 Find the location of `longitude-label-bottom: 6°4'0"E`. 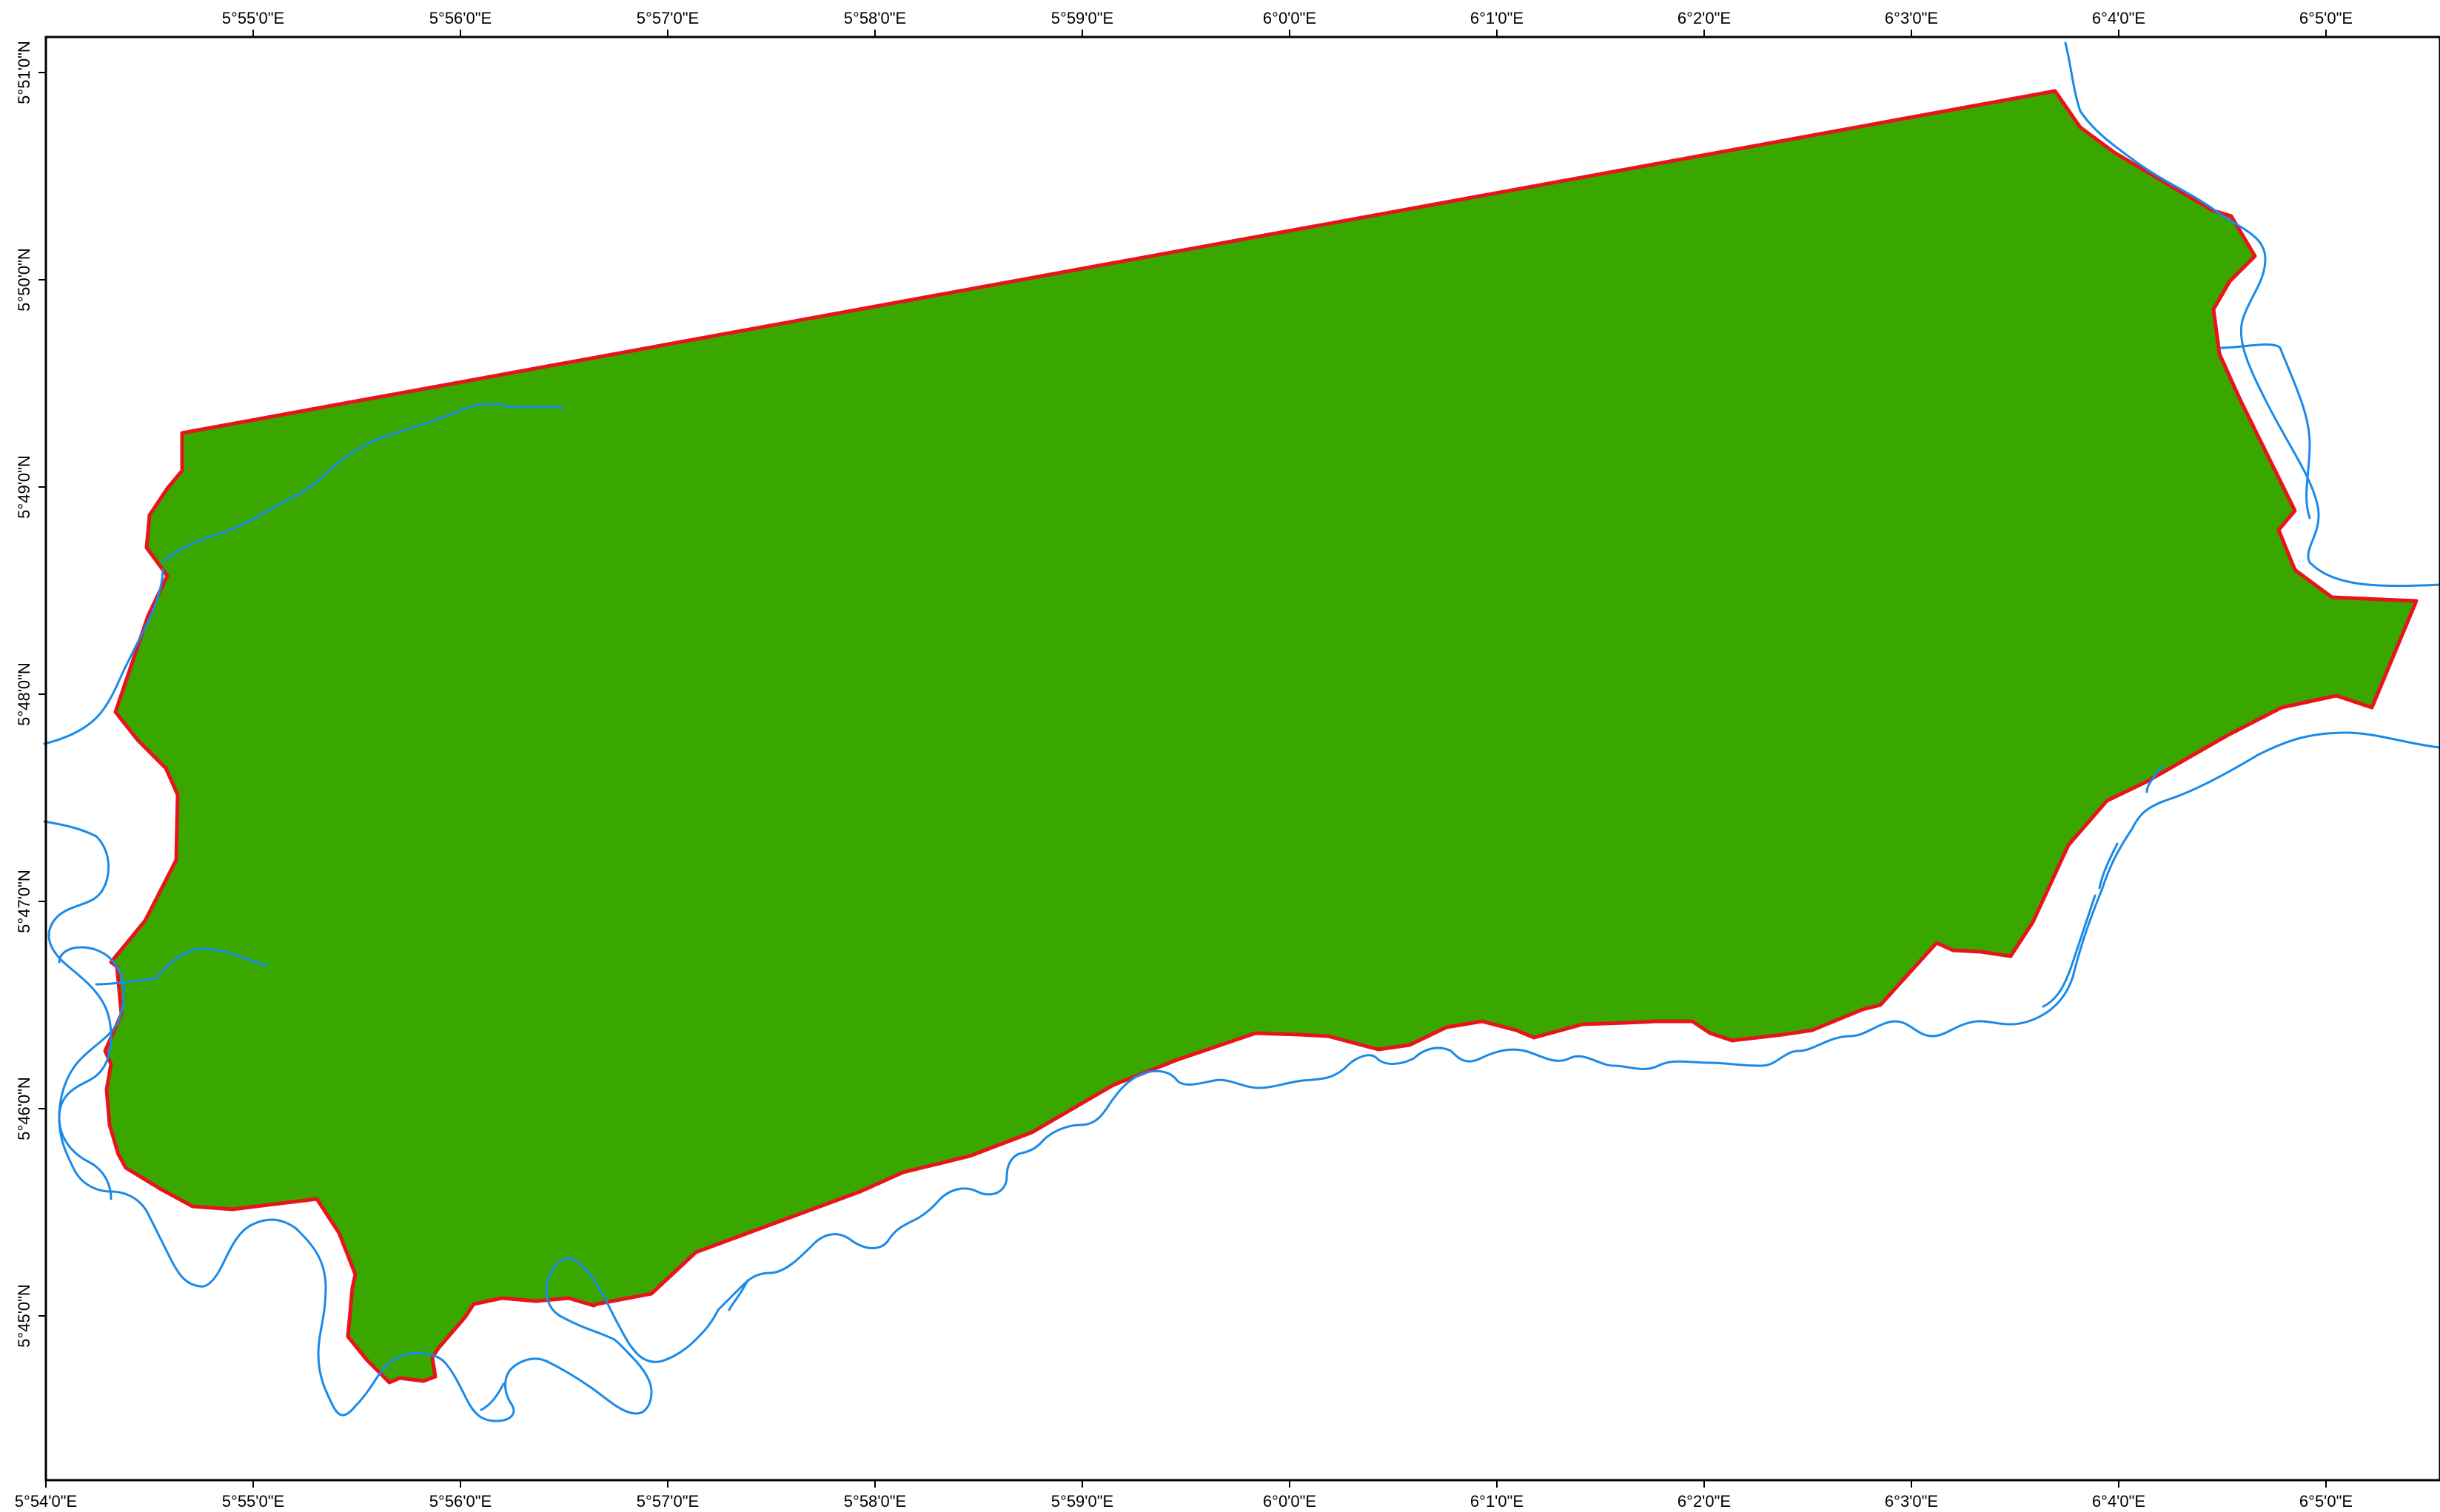

longitude-label-bottom: 6°4'0"E is located at coordinates (2118, 1502).